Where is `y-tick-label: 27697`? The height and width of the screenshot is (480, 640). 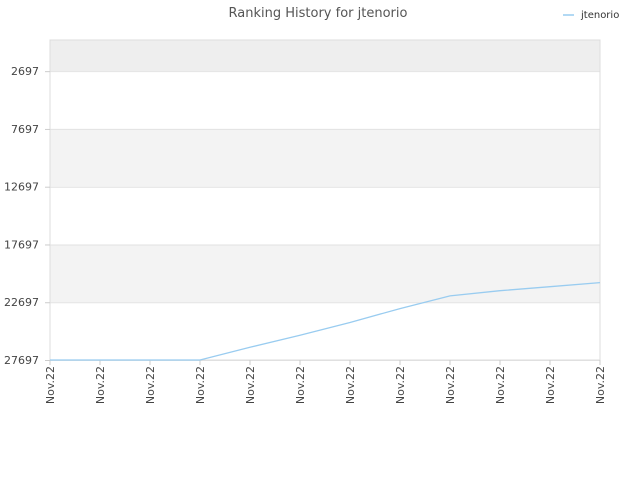
y-tick-label: 27697 is located at coordinates (21, 360).